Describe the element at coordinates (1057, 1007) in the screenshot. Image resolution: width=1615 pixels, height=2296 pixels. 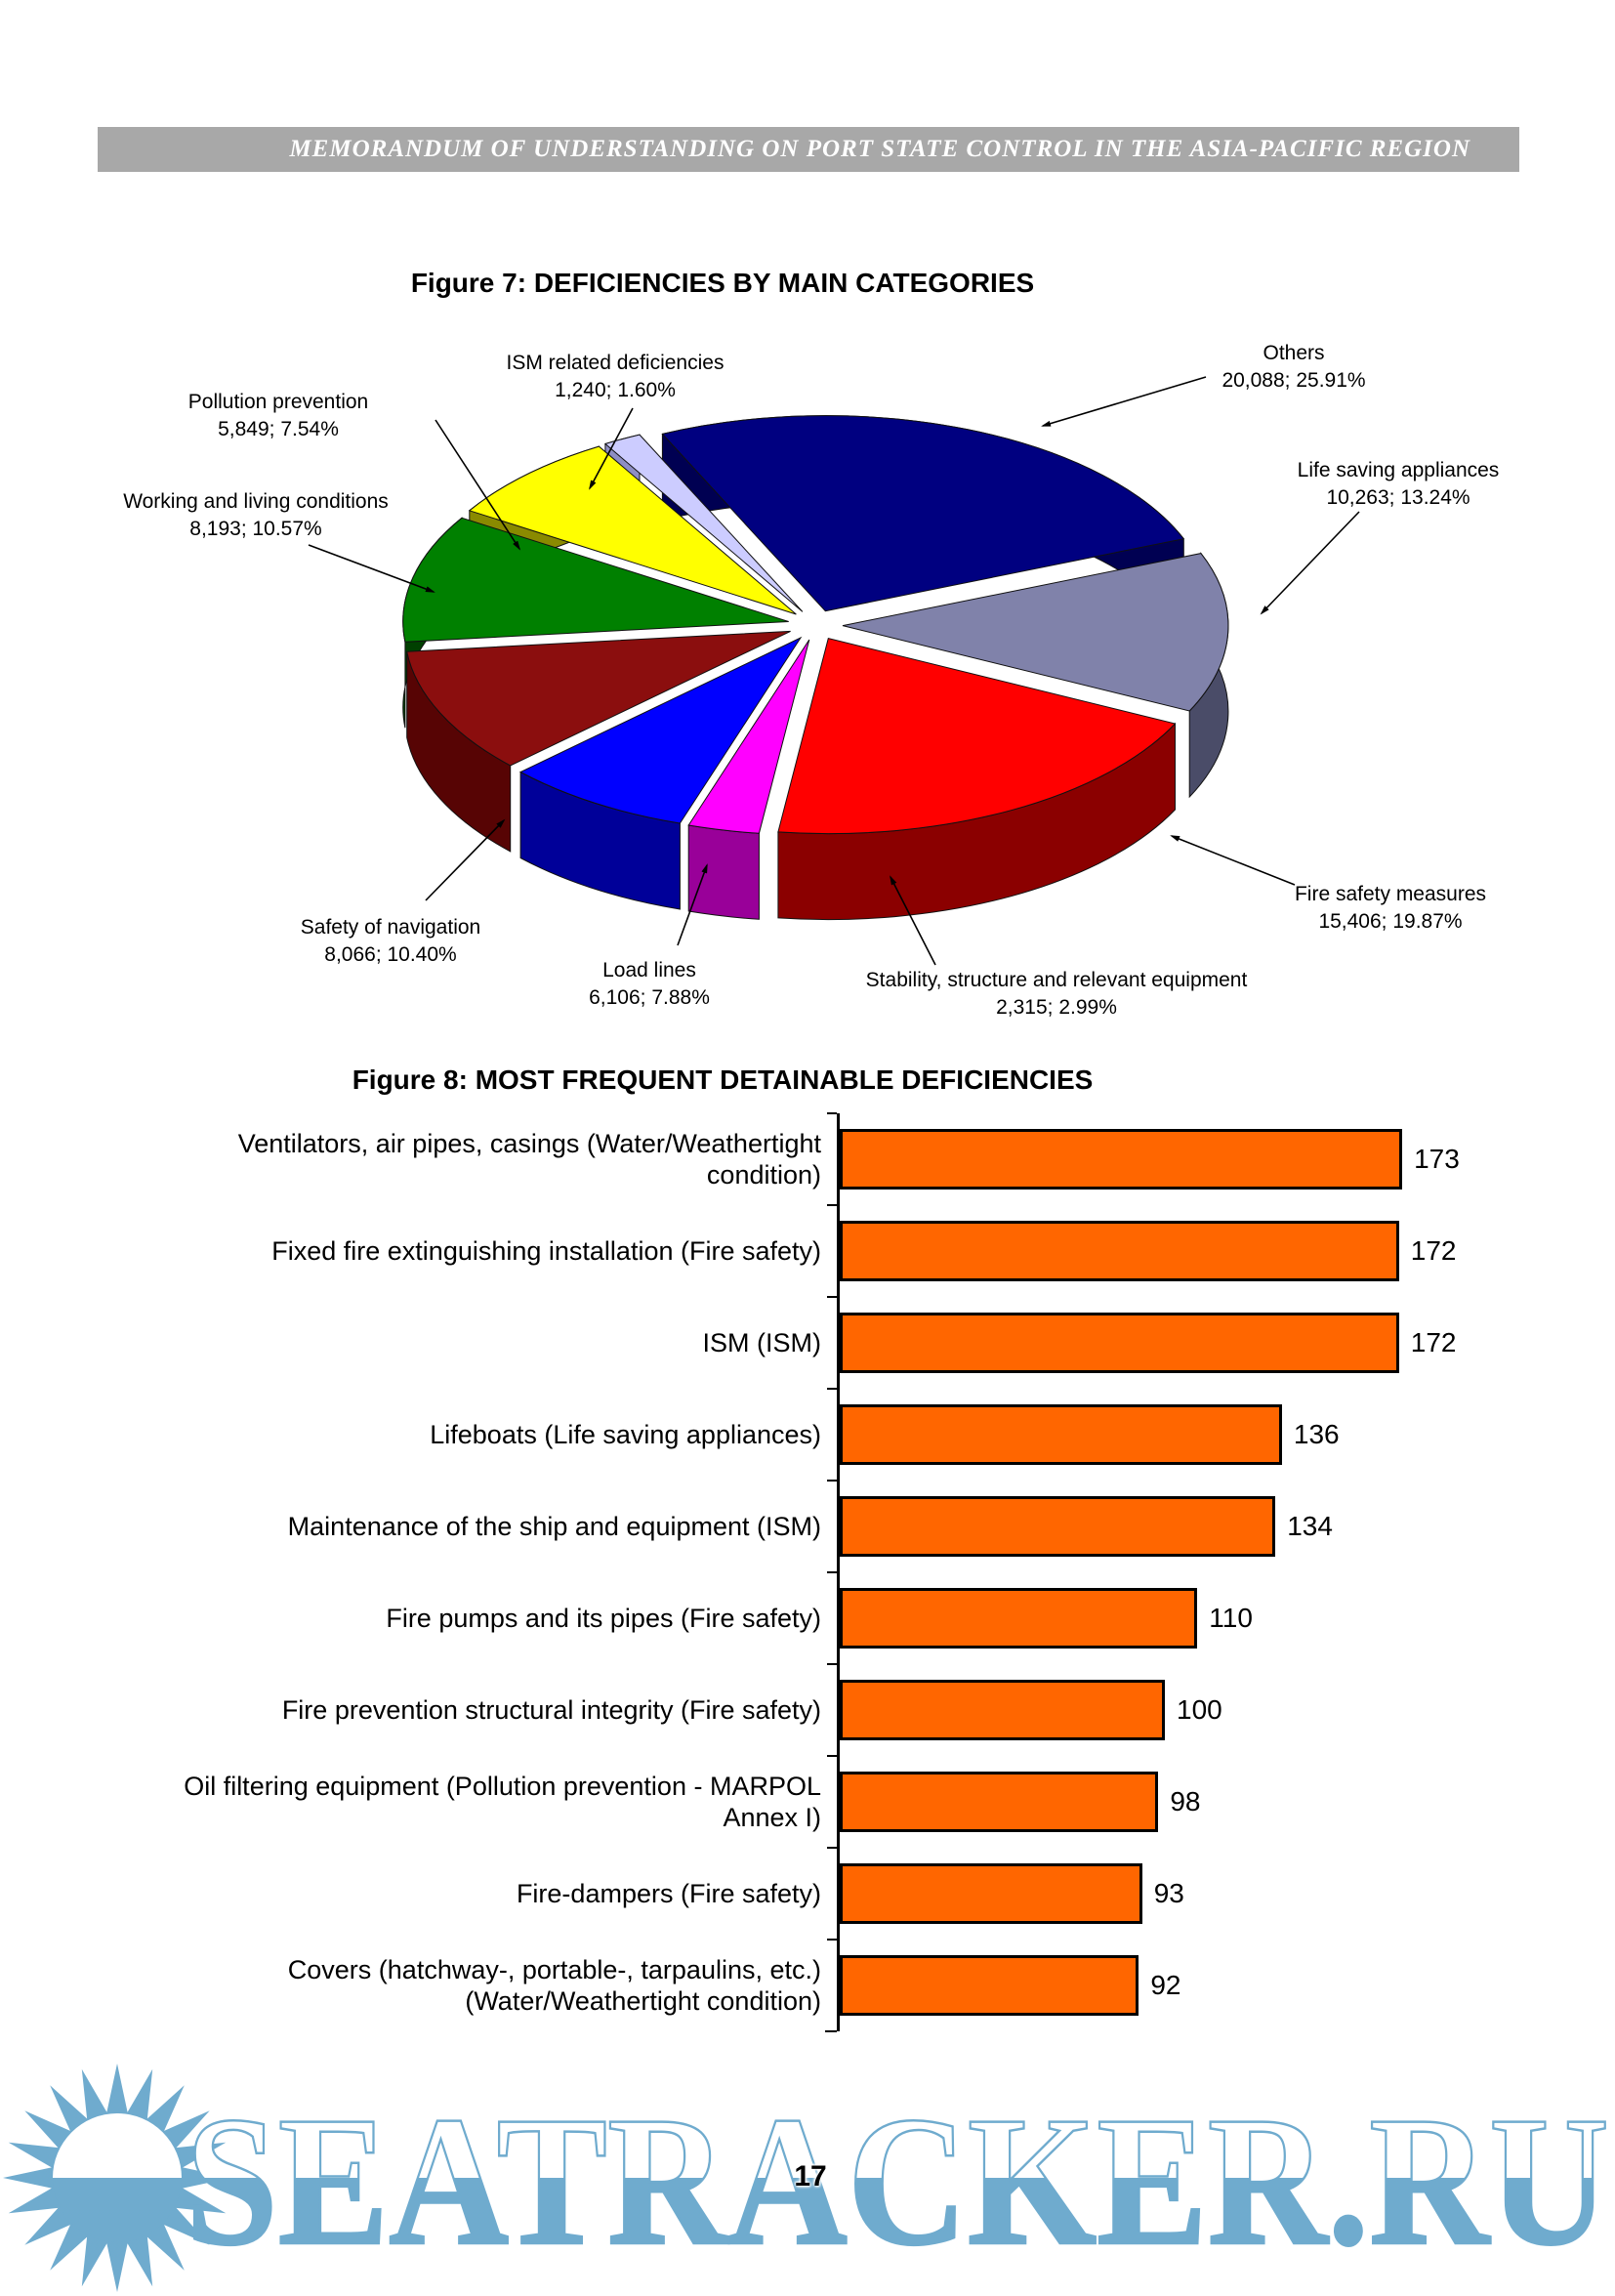
I see `pie-slice-value: 2,315; 2.99%` at that location.